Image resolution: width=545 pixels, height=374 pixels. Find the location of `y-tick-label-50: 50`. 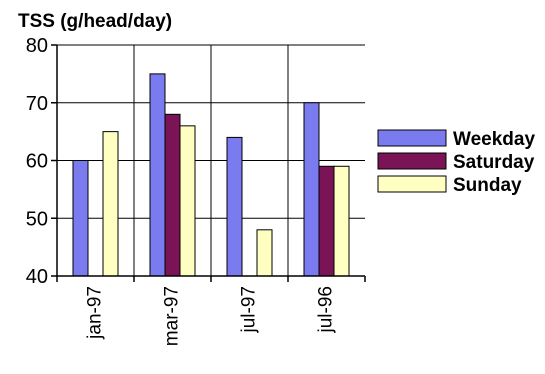

y-tick-label-50: 50 is located at coordinates (37, 219).